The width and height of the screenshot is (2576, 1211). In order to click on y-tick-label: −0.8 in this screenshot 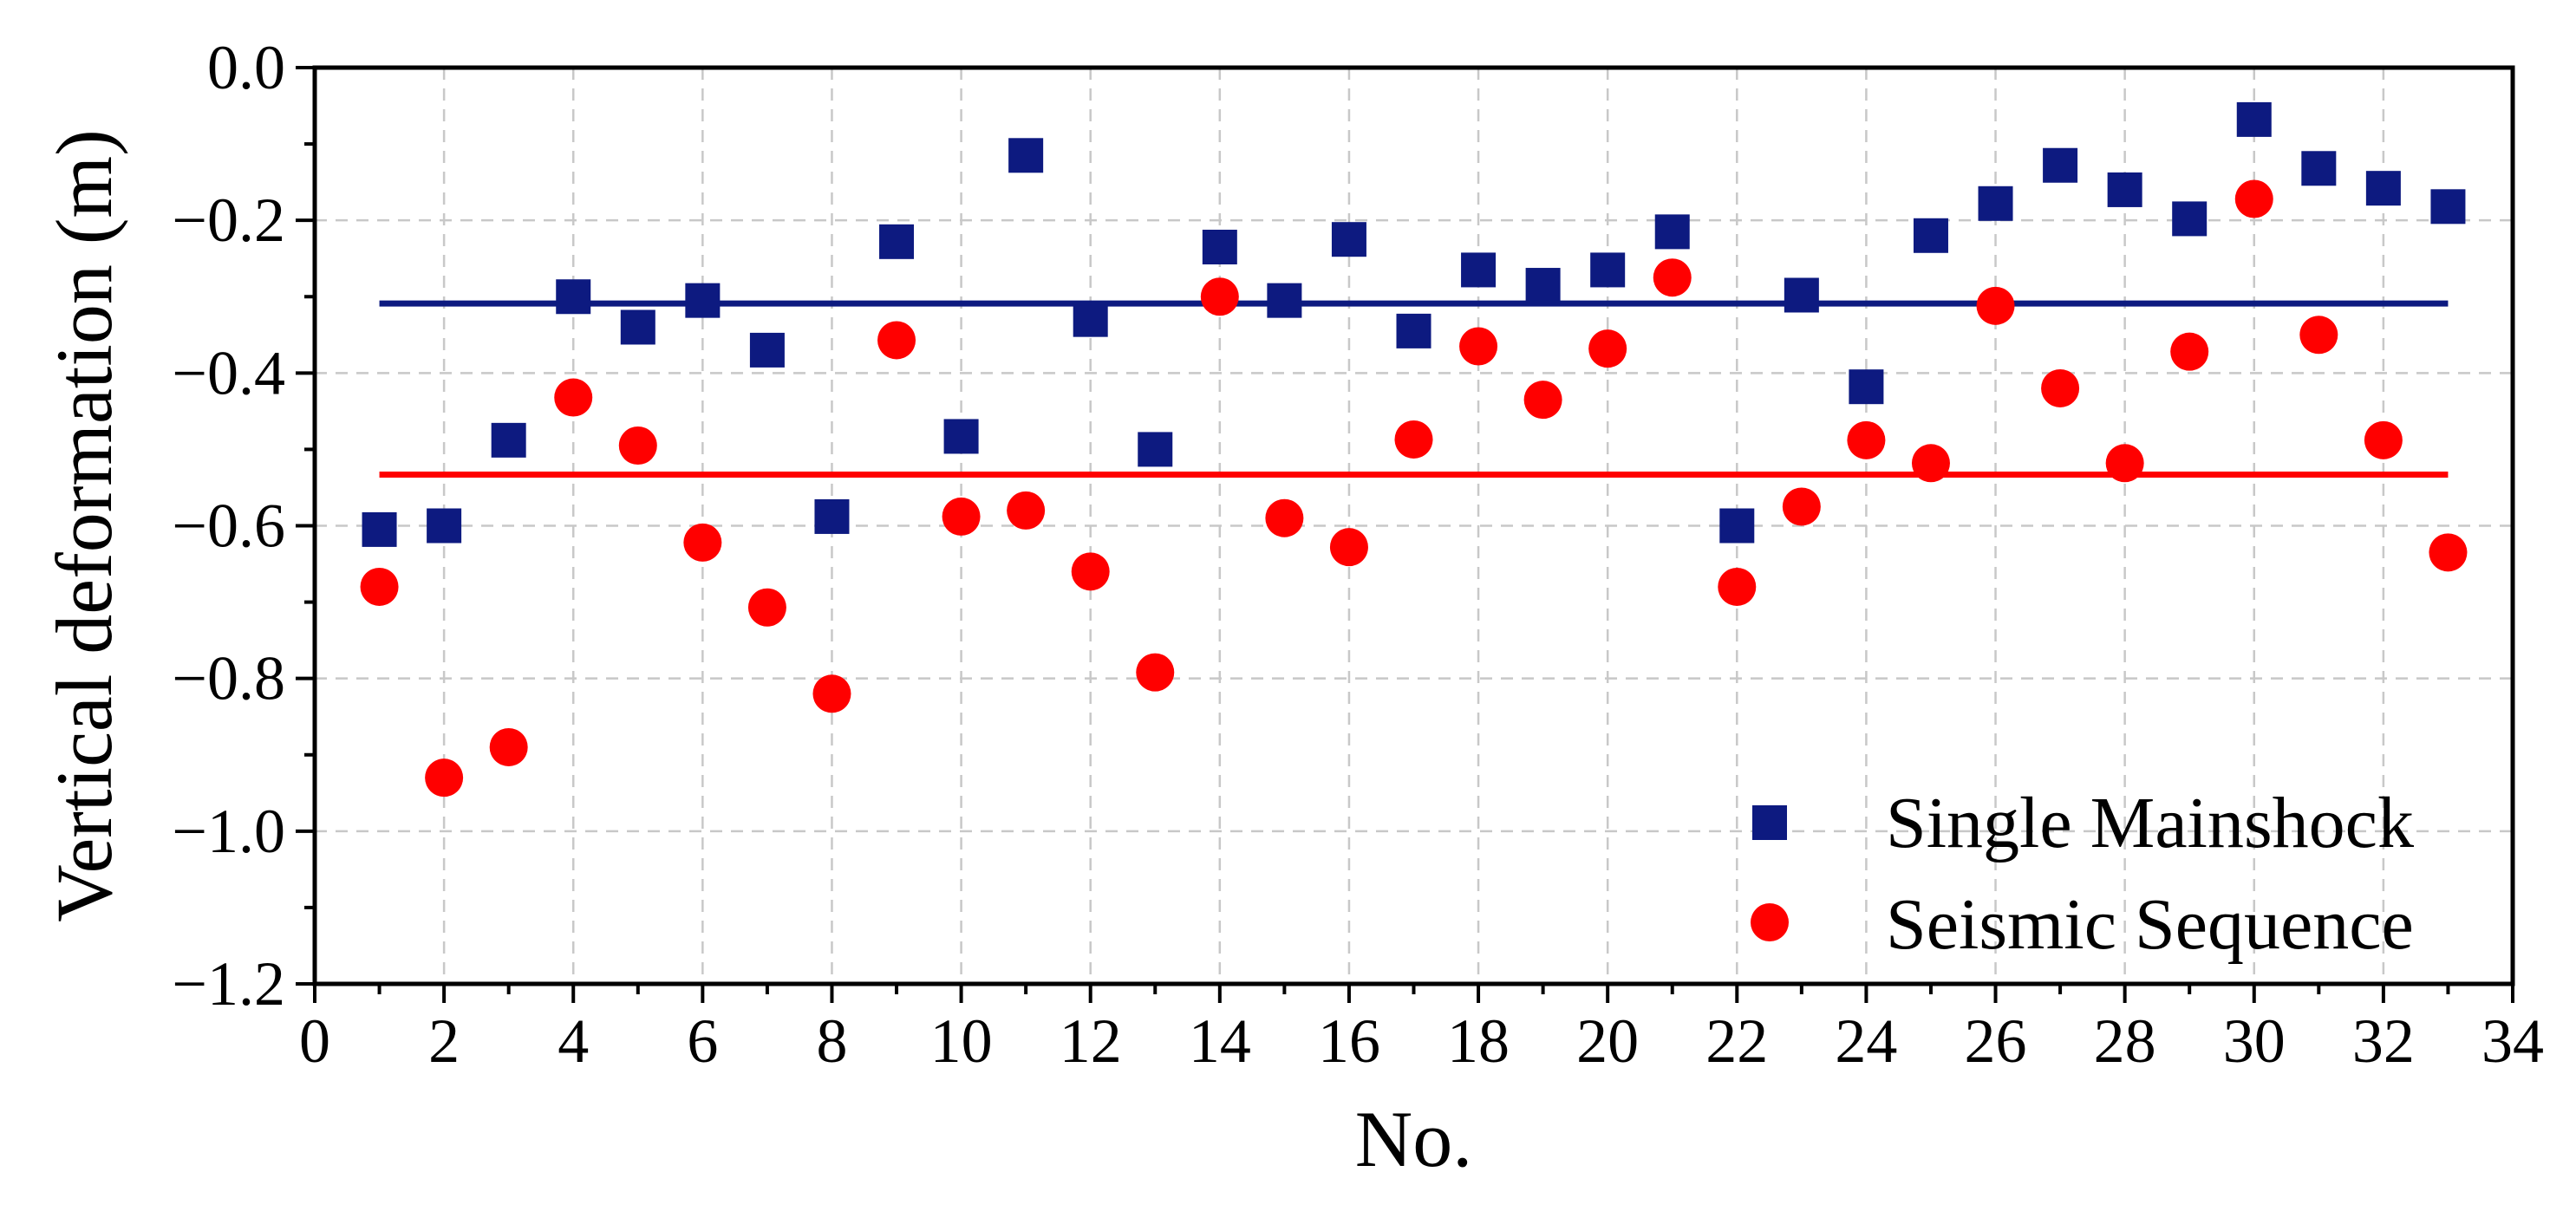, I will do `click(229, 678)`.